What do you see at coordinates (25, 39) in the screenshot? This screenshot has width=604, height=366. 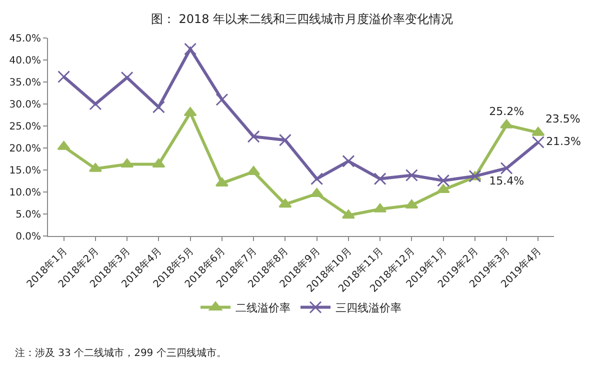 I see `y-tick-label: 45.0%` at bounding box center [25, 39].